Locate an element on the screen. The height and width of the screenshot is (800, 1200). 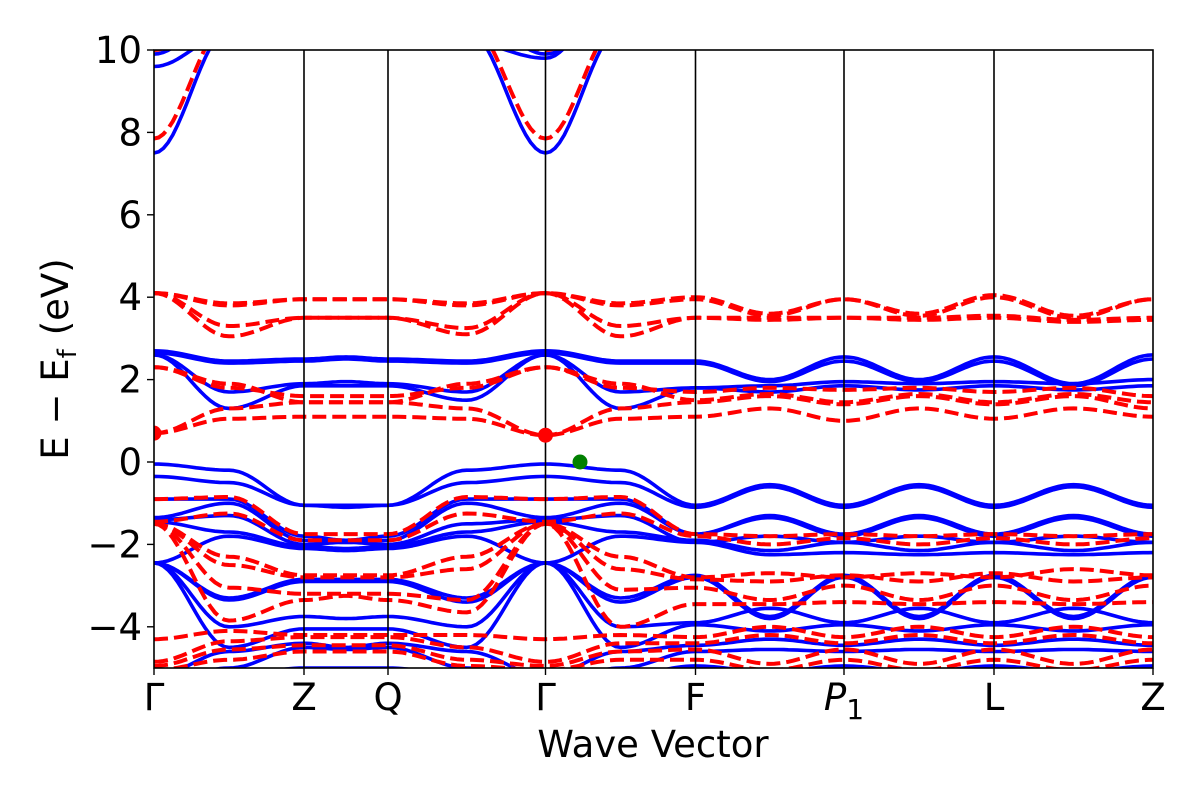
x-tick-label-3: Γ is located at coordinates (545, 697).